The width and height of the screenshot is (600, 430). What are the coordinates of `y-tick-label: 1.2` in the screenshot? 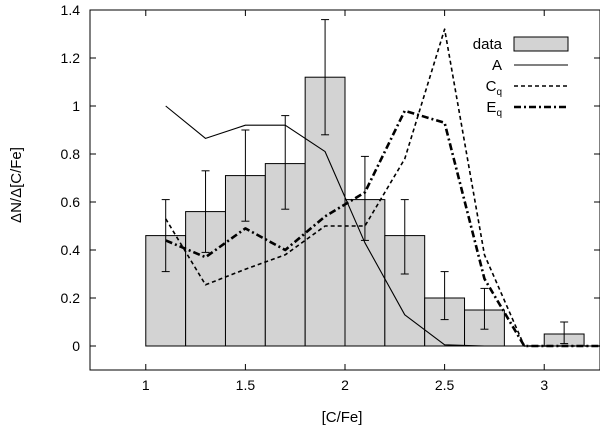 It's located at (71, 58).